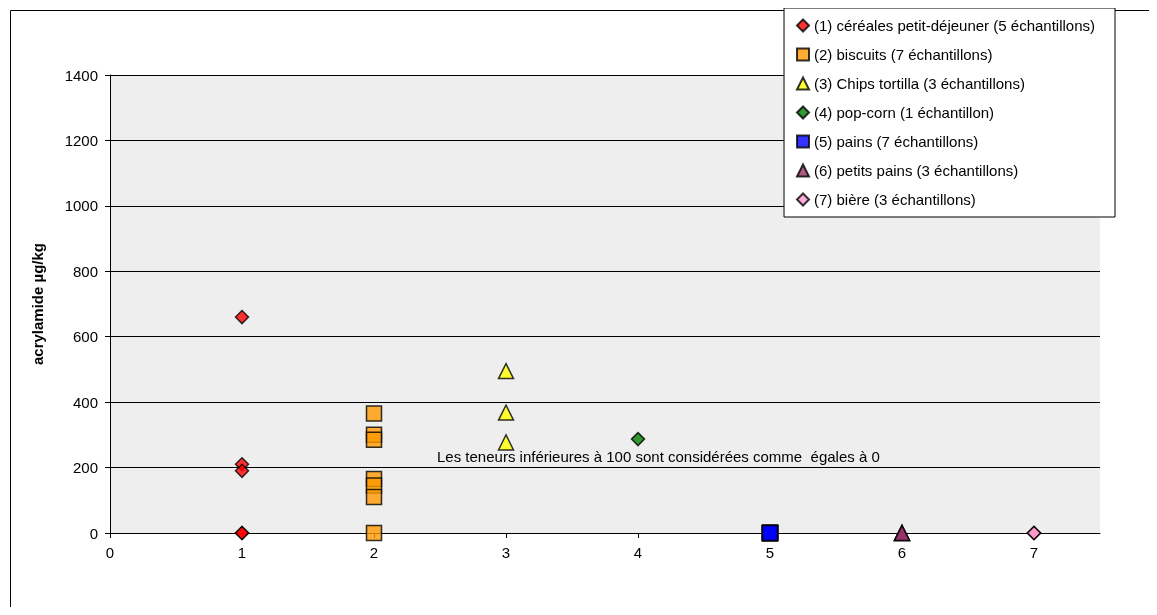 Image resolution: width=1157 pixels, height=615 pixels. I want to click on legend-label: (5) pains (7 échantillons), so click(896, 141).